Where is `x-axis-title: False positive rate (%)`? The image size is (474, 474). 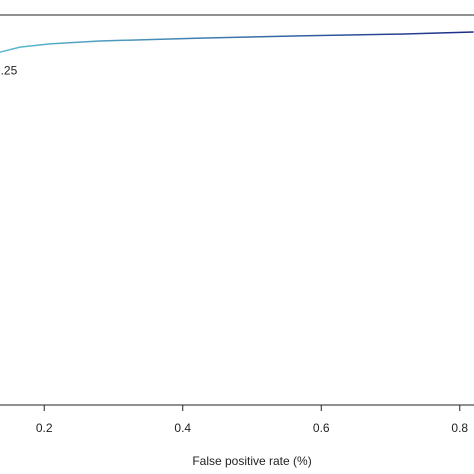 x-axis-title: False positive rate (%) is located at coordinates (251, 461).